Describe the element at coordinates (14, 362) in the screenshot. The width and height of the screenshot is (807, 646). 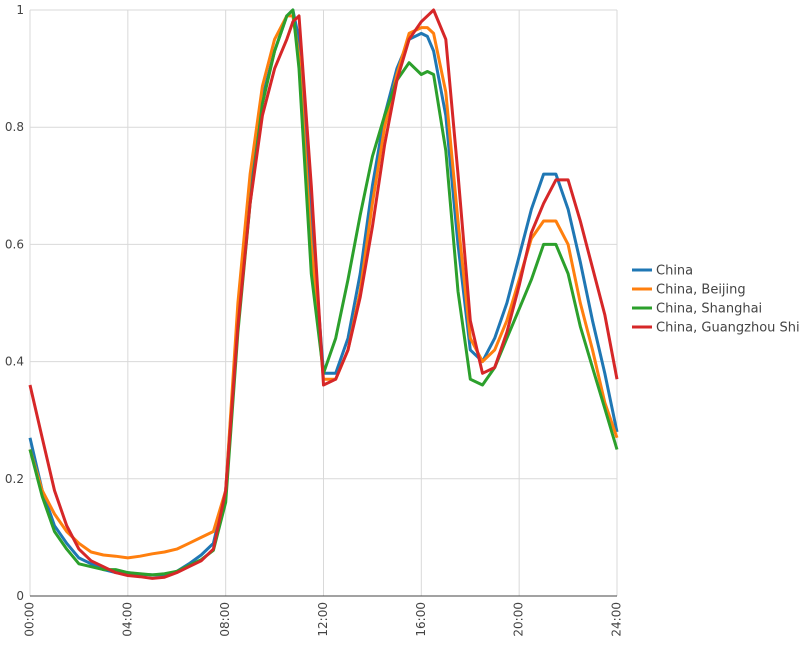
I see `y-tick-label: 0.4` at that location.